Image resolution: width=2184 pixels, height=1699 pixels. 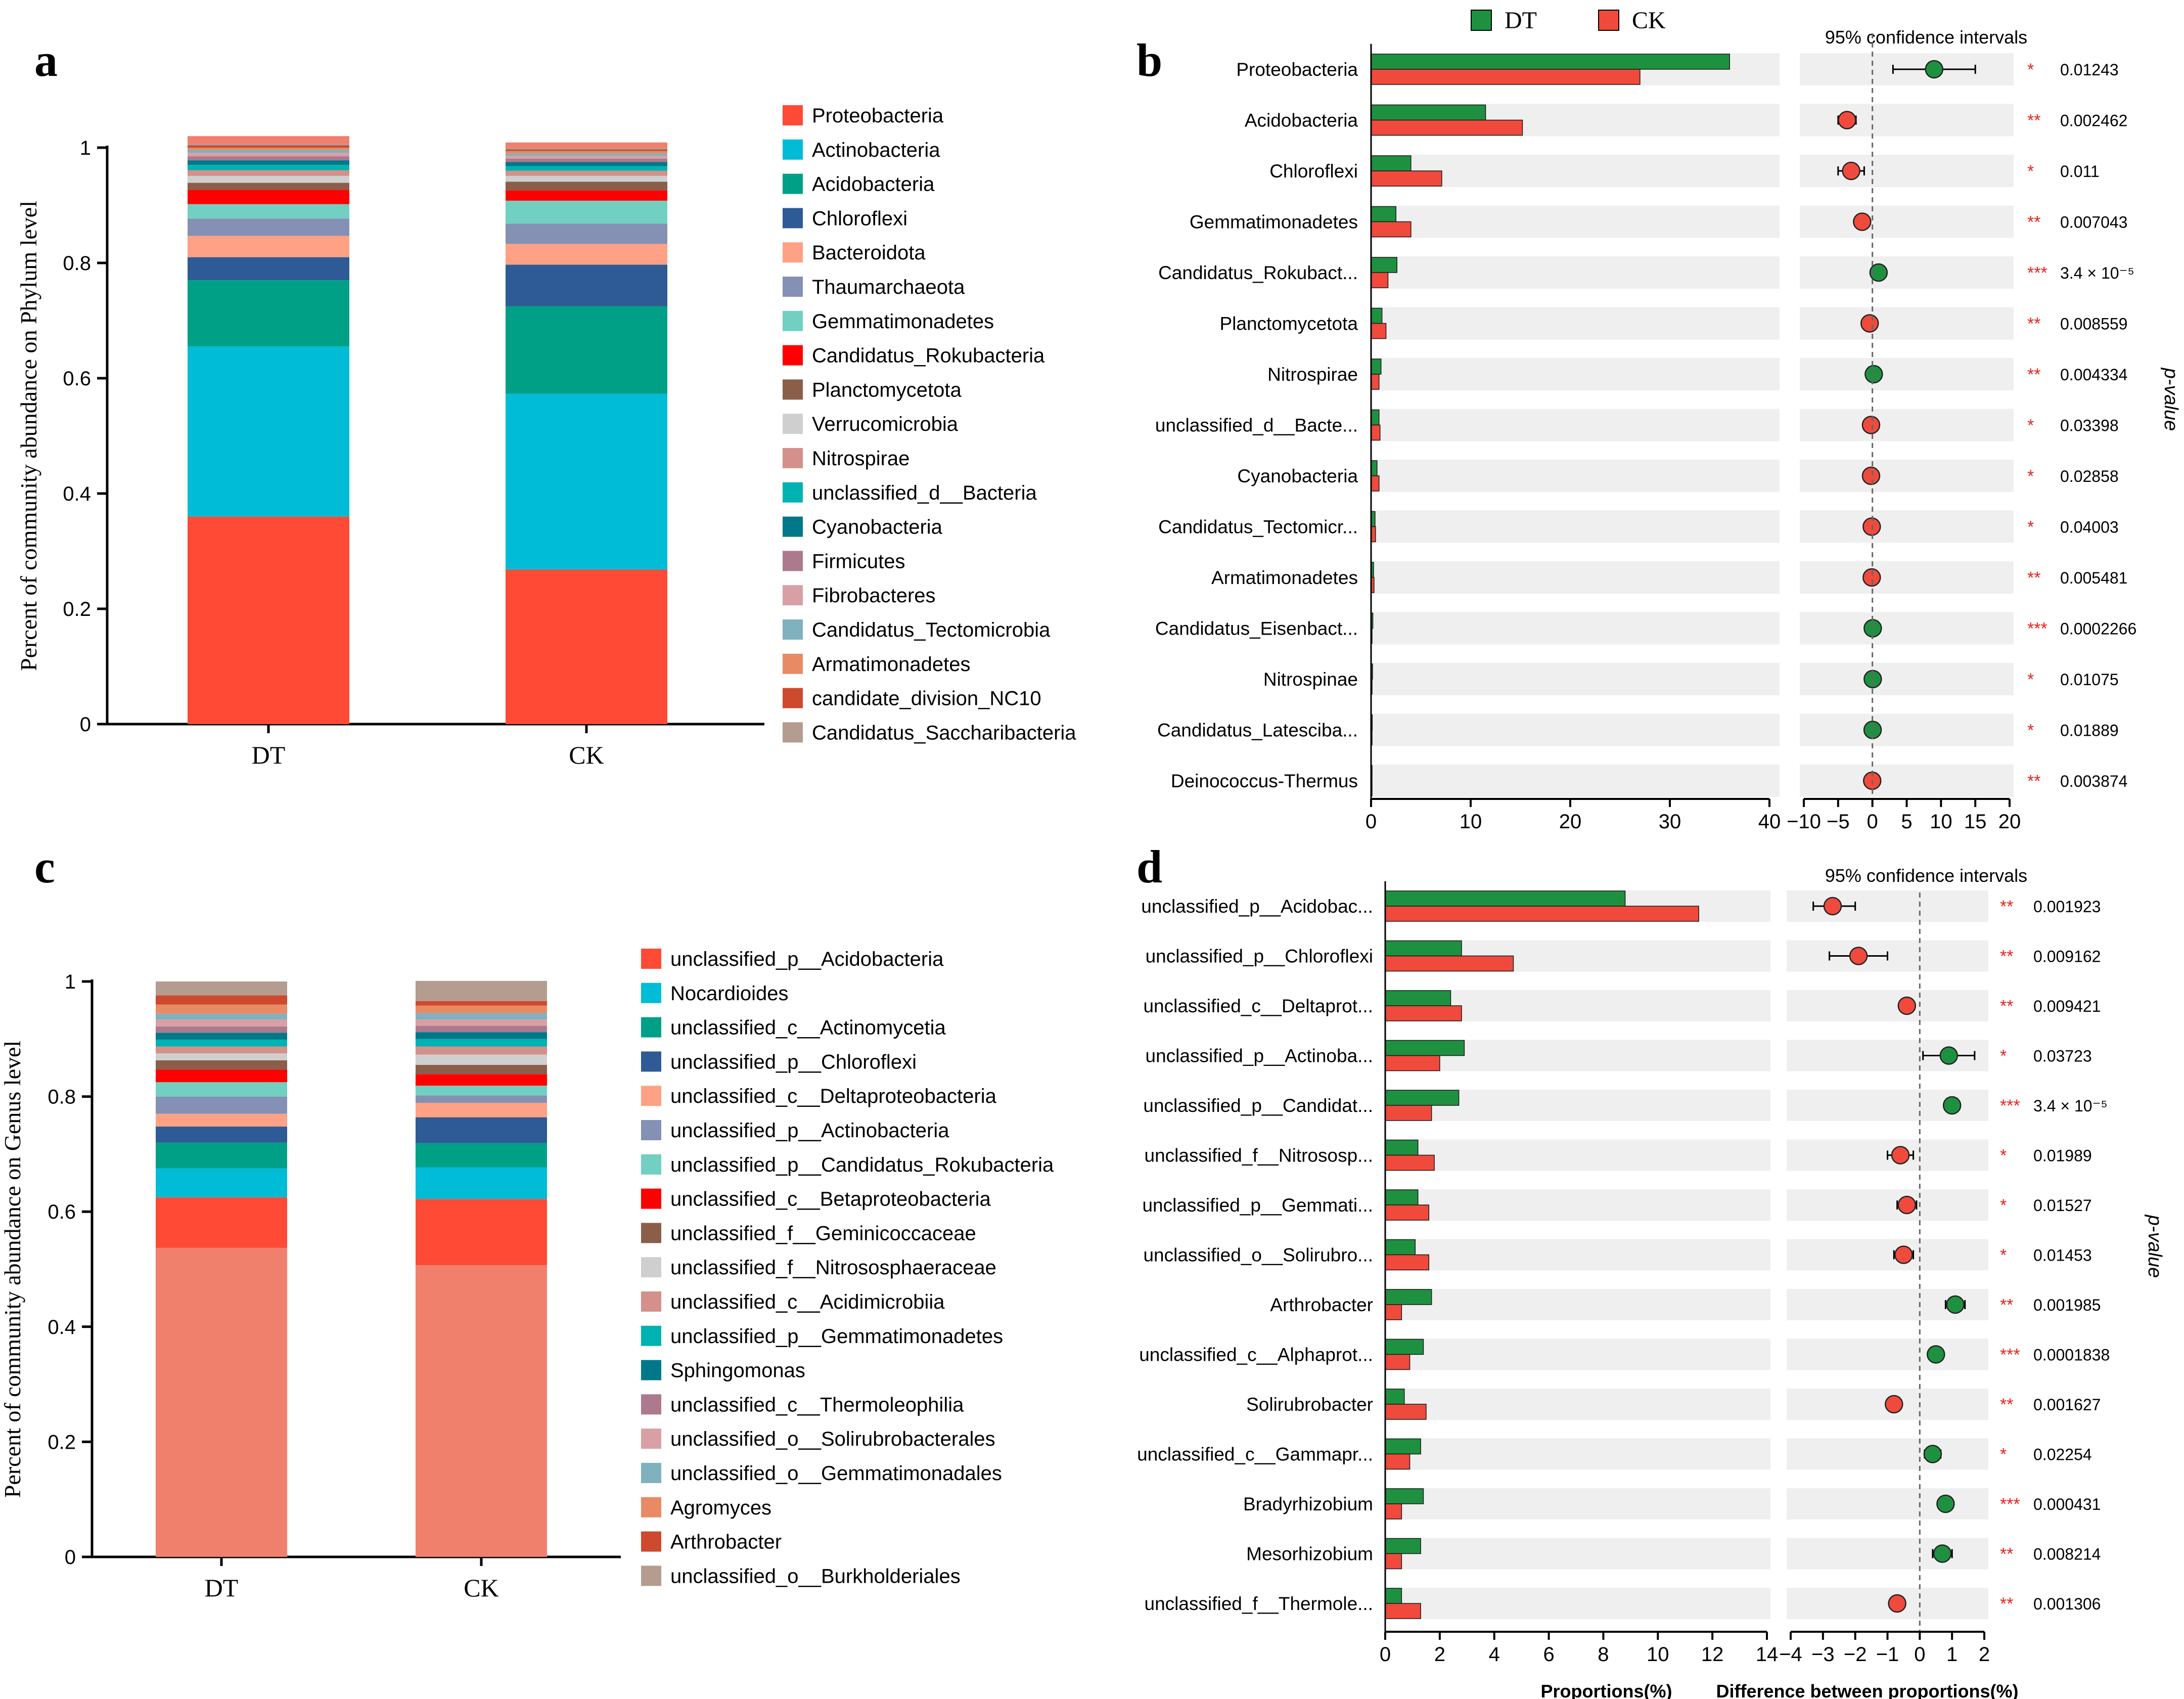 What do you see at coordinates (2093, 781) in the screenshot?
I see `p-value: 0.003874` at bounding box center [2093, 781].